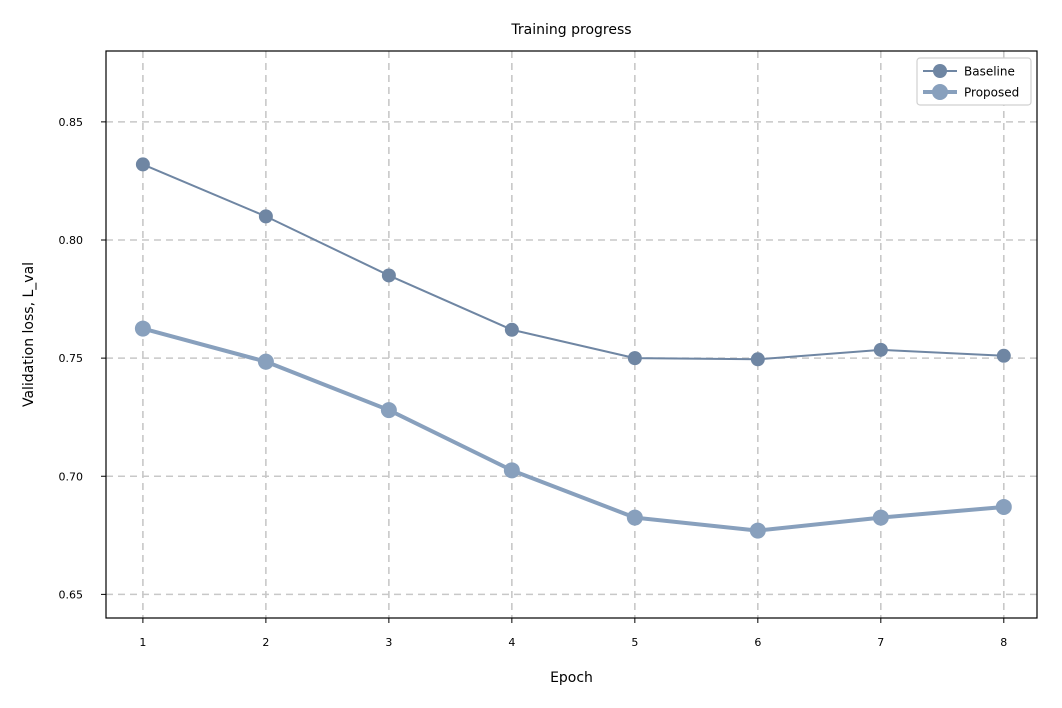 The width and height of the screenshot is (1062, 708). I want to click on legend-label-baseline: Baseline, so click(989, 72).